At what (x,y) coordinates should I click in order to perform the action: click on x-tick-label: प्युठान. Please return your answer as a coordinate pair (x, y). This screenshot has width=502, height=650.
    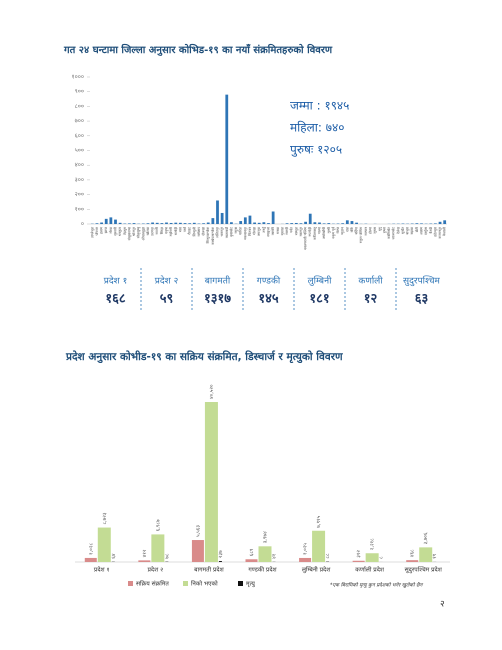
    Looking at the image, I should click on (343, 231).